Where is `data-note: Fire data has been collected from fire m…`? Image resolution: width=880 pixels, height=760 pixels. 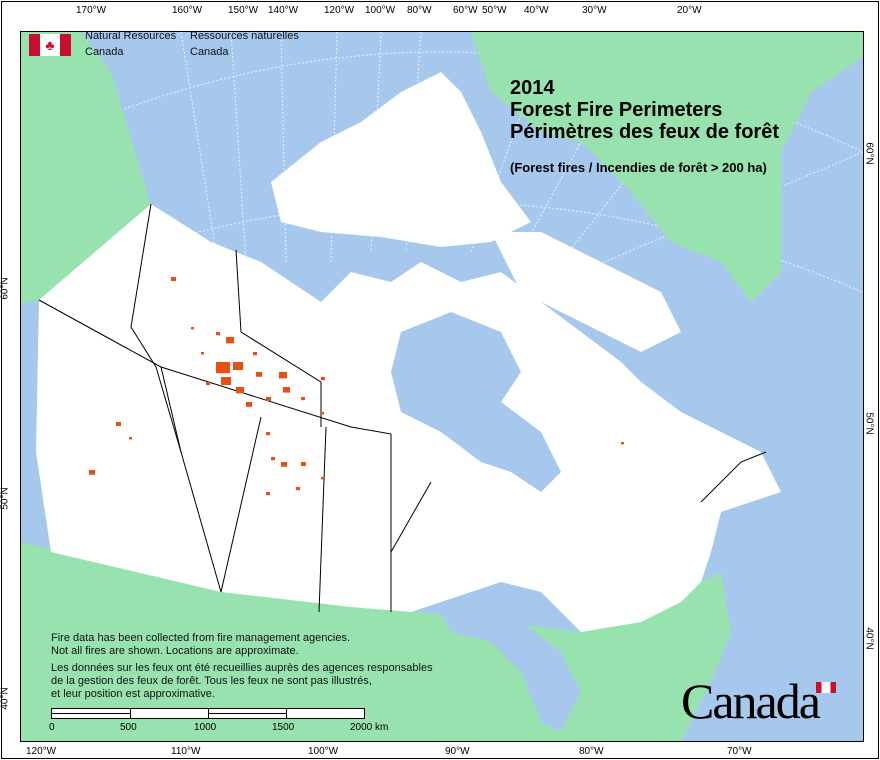
data-note: Fire data has been collected from fire m… is located at coordinates (242, 668).